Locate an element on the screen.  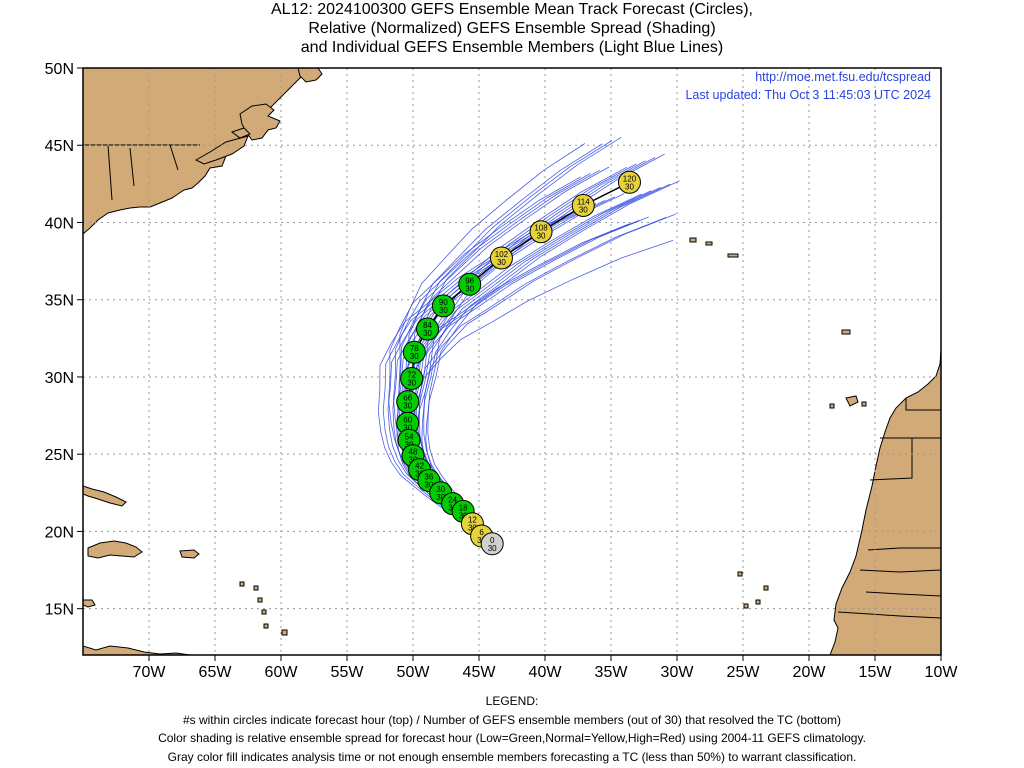
x-tick-label: 25W is located at coordinates (744, 672).